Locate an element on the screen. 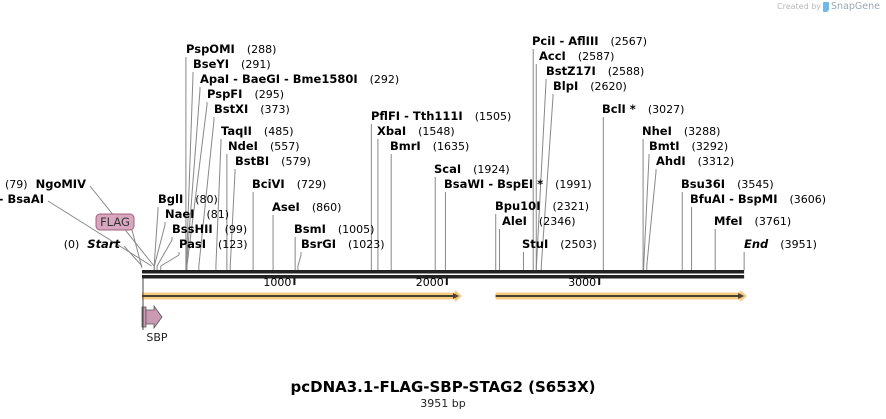  enzyme-site: NgoMIV (79) is located at coordinates (45, 184).